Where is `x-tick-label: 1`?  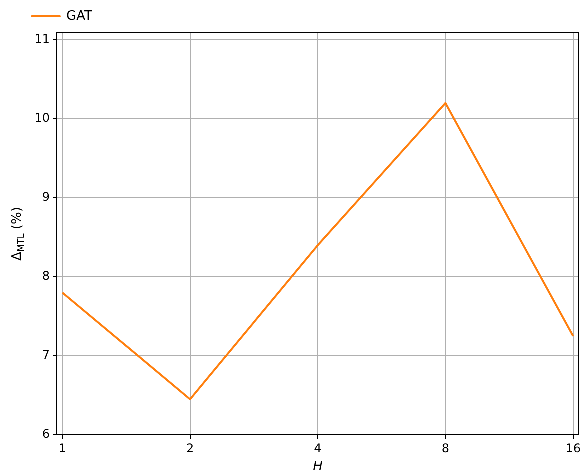
x-tick-label: 1 is located at coordinates (62, 448).